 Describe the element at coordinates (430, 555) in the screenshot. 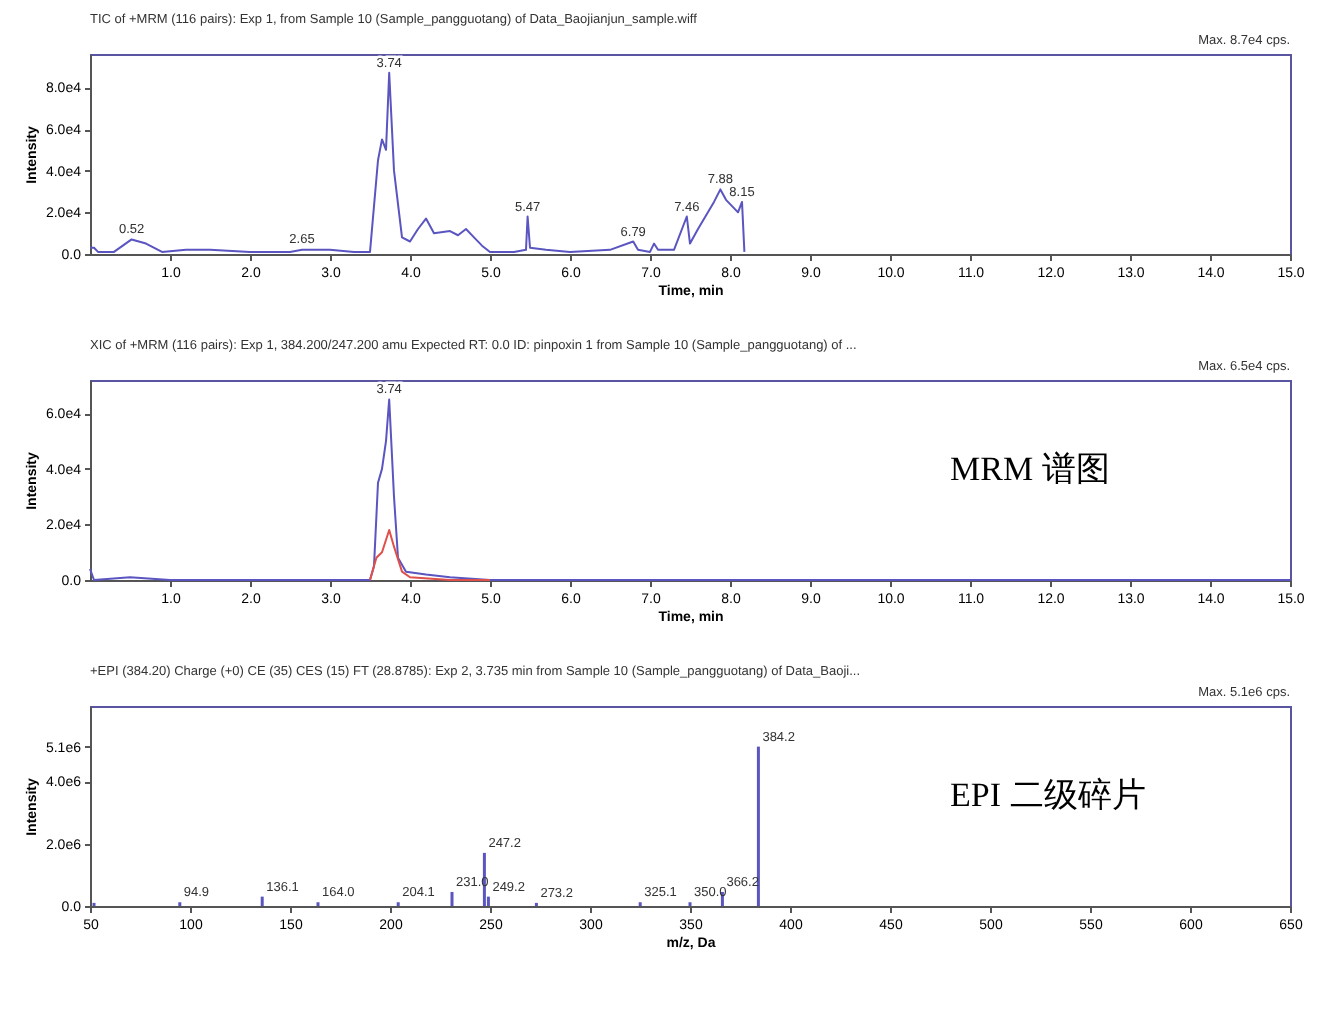

I see `line-series` at that location.